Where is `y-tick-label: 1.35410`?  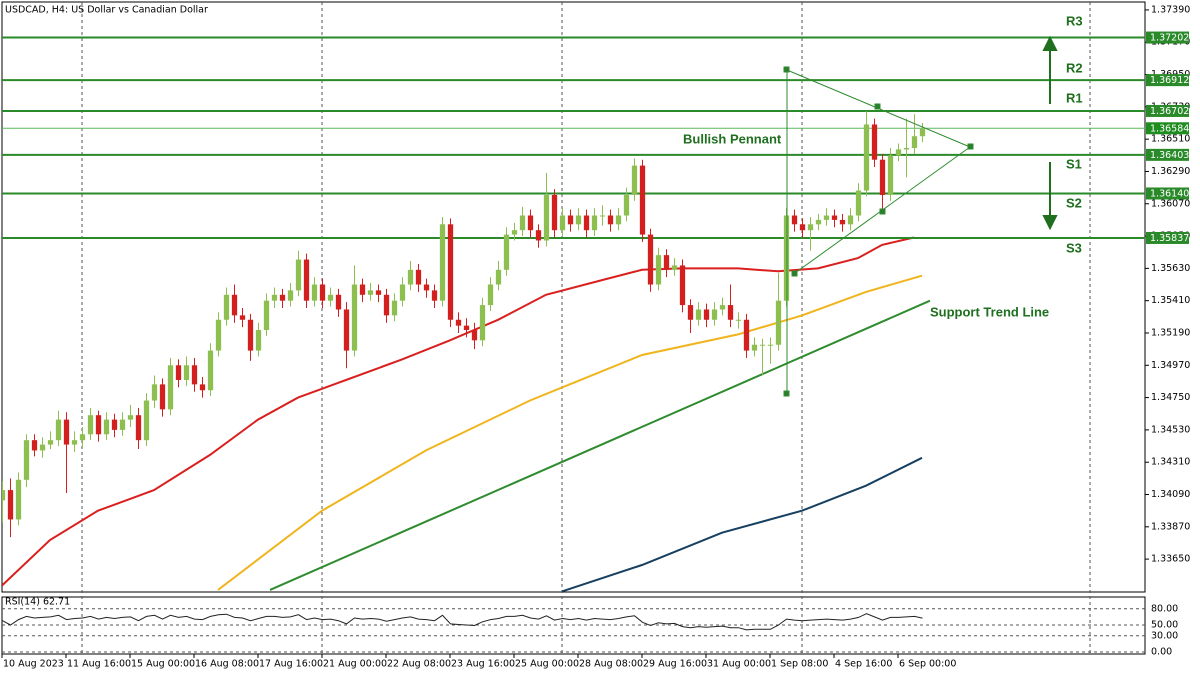 y-tick-label: 1.35410 is located at coordinates (1170, 300).